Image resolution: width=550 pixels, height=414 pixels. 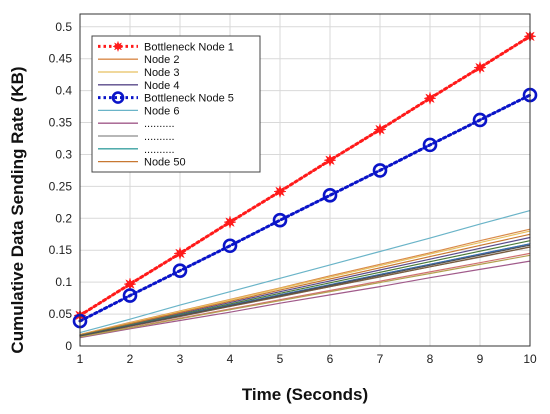 I want to click on x-tick-label: 8, so click(x=430, y=359).